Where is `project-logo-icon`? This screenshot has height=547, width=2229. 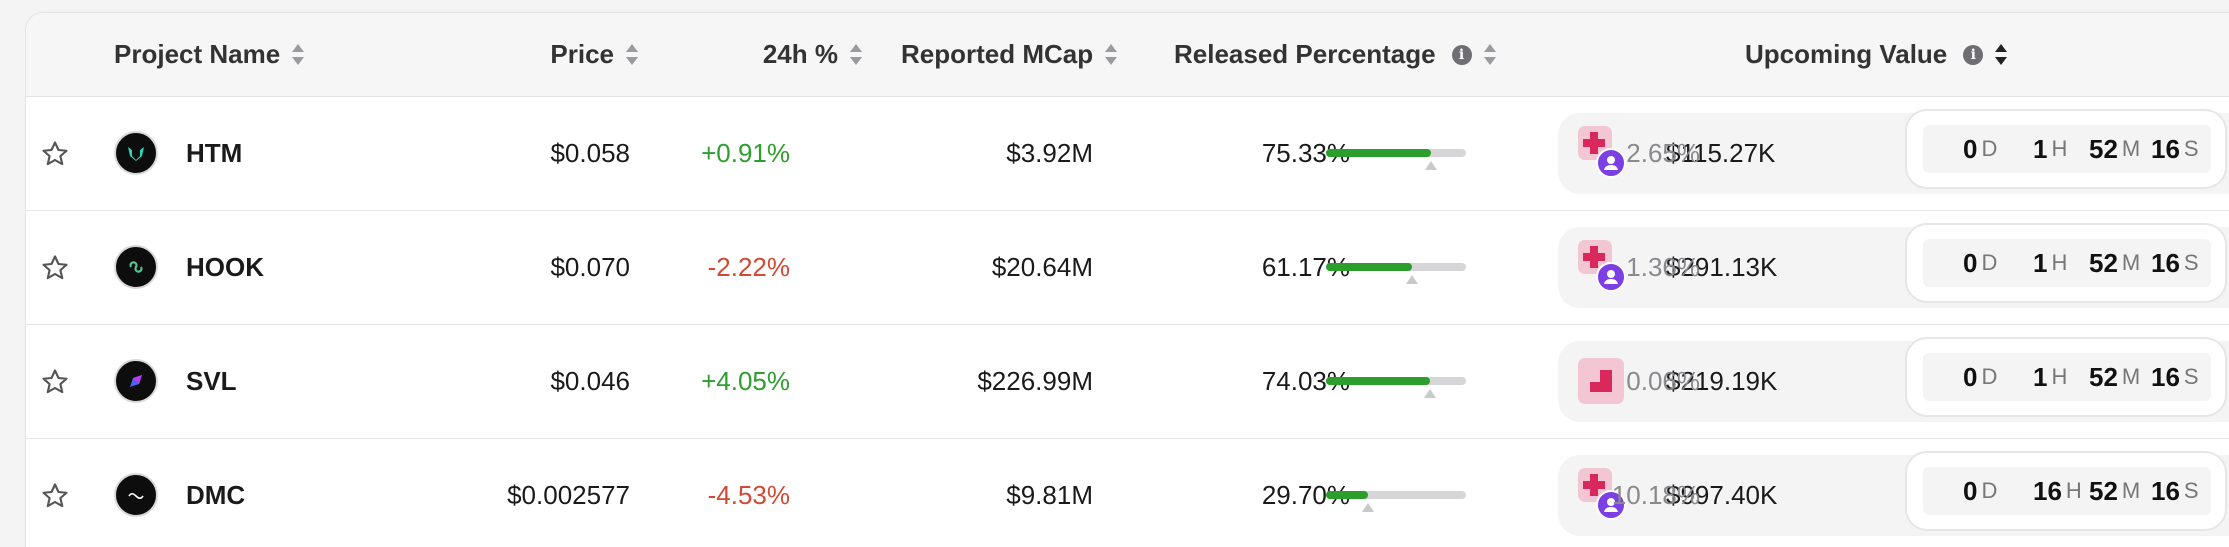 project-logo-icon is located at coordinates (136, 381).